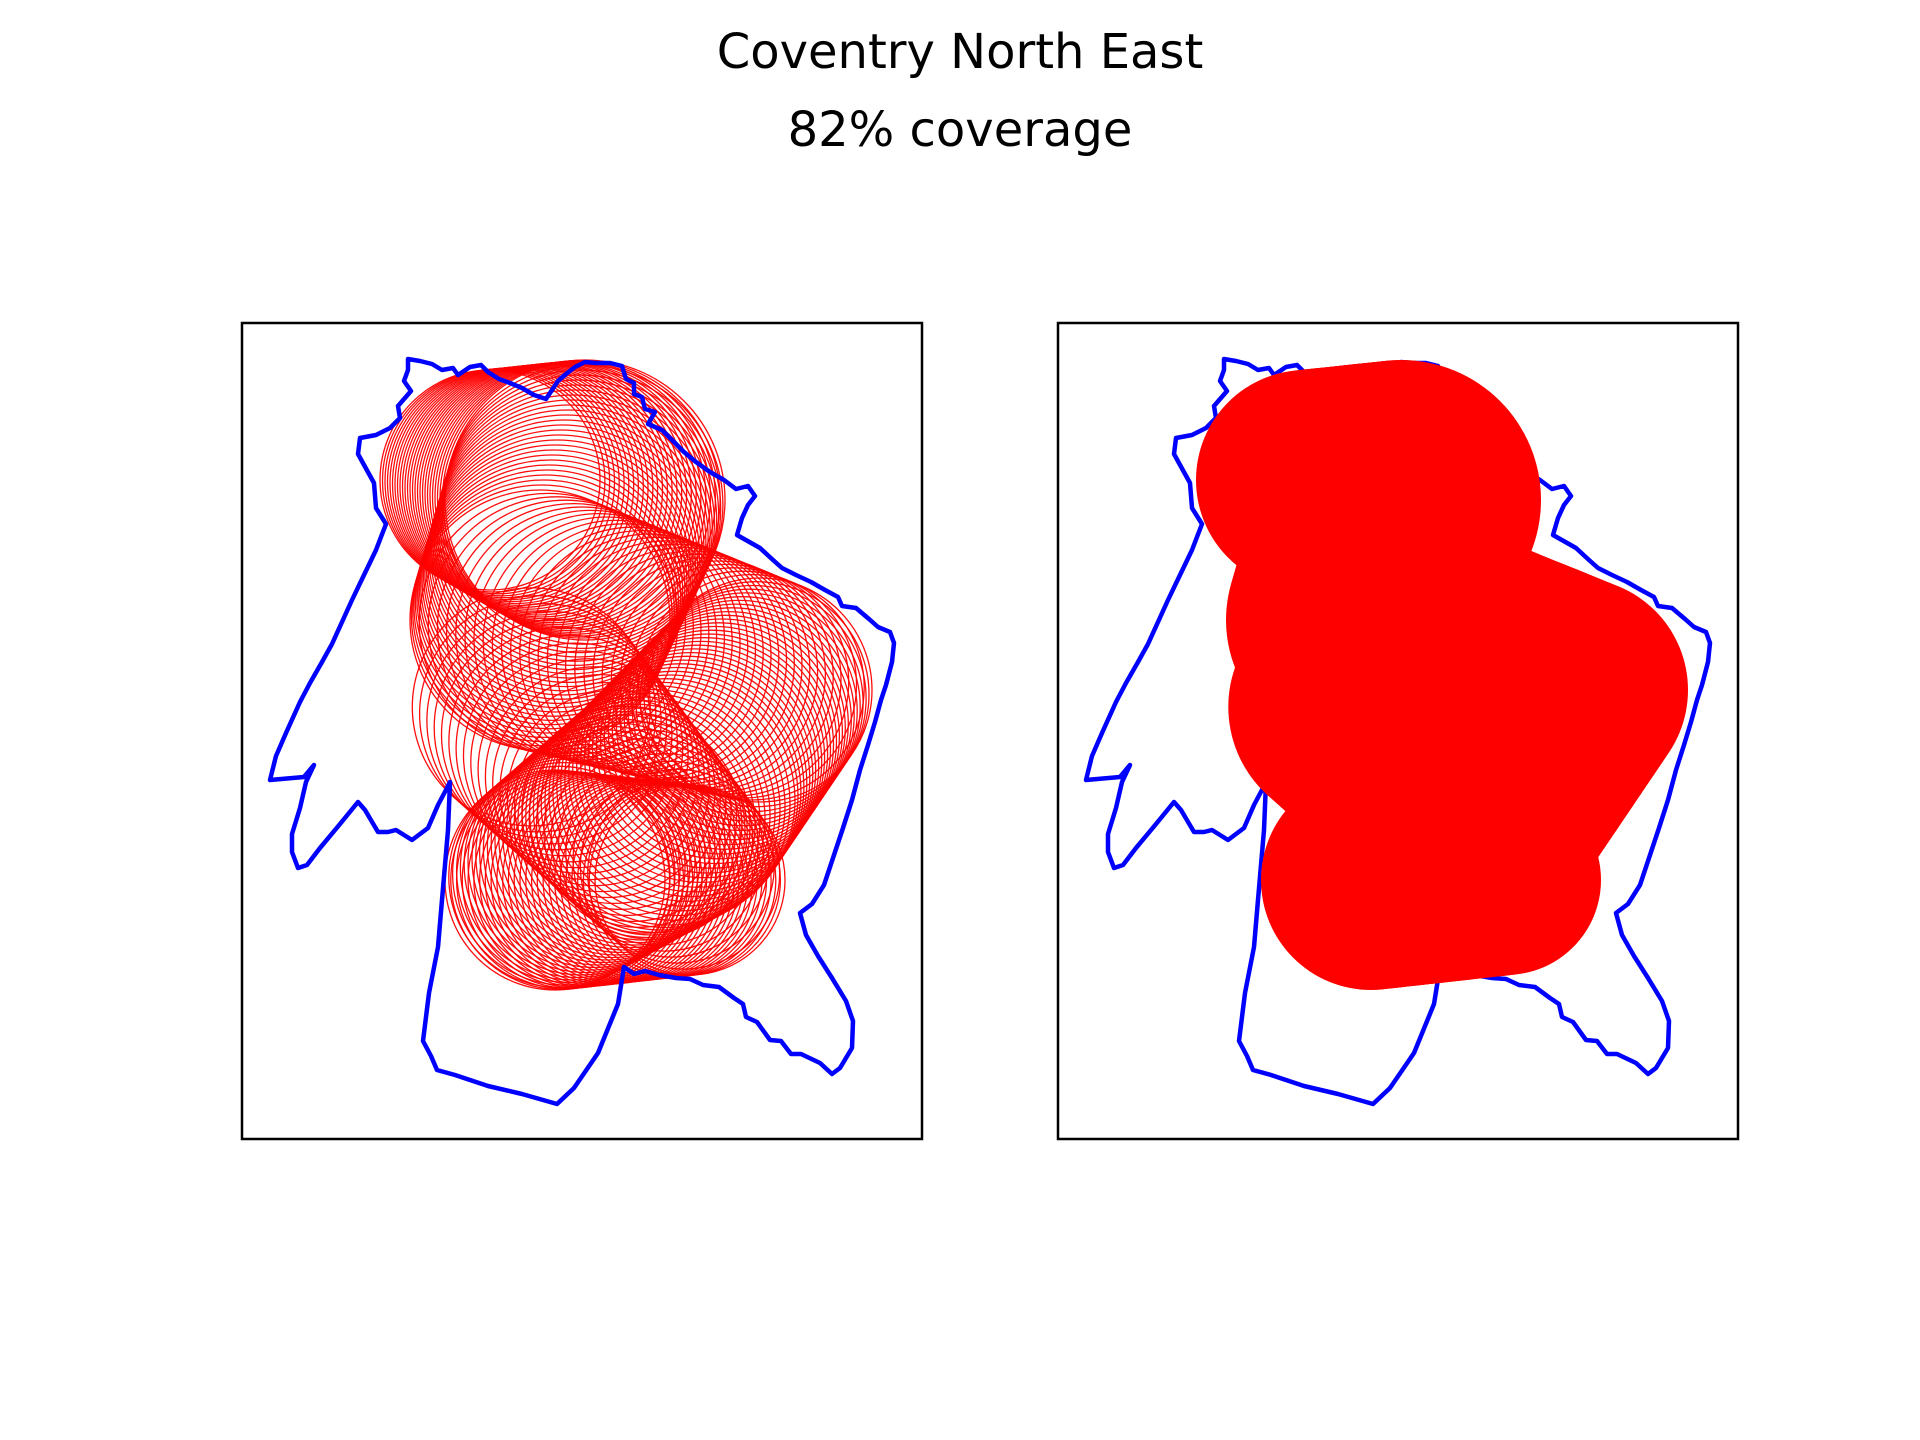  I want to click on coverage-subtitle: 82% coverage, so click(960, 130).